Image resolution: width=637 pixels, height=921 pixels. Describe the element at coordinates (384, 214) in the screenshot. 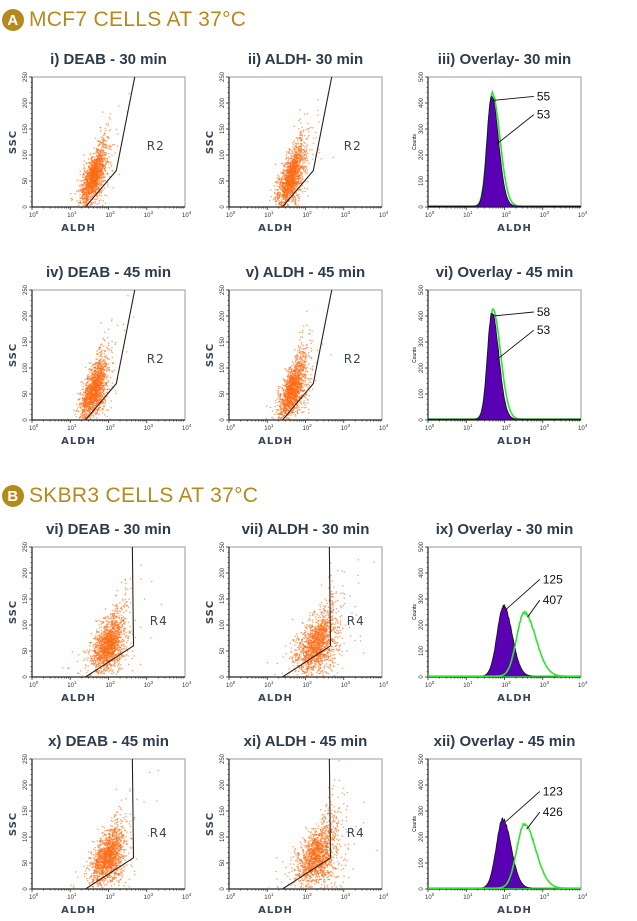

I see `x-tick-label: 10⁴` at that location.